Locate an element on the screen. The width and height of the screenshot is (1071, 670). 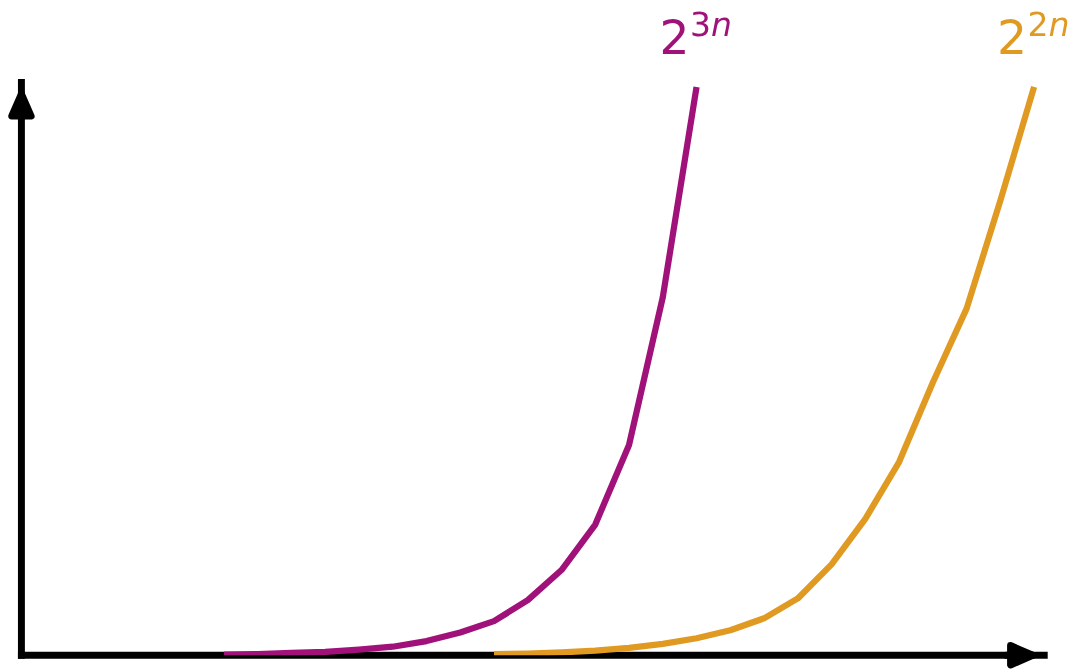
series-label: 2$^{2n}$ is located at coordinates (1034, 33).